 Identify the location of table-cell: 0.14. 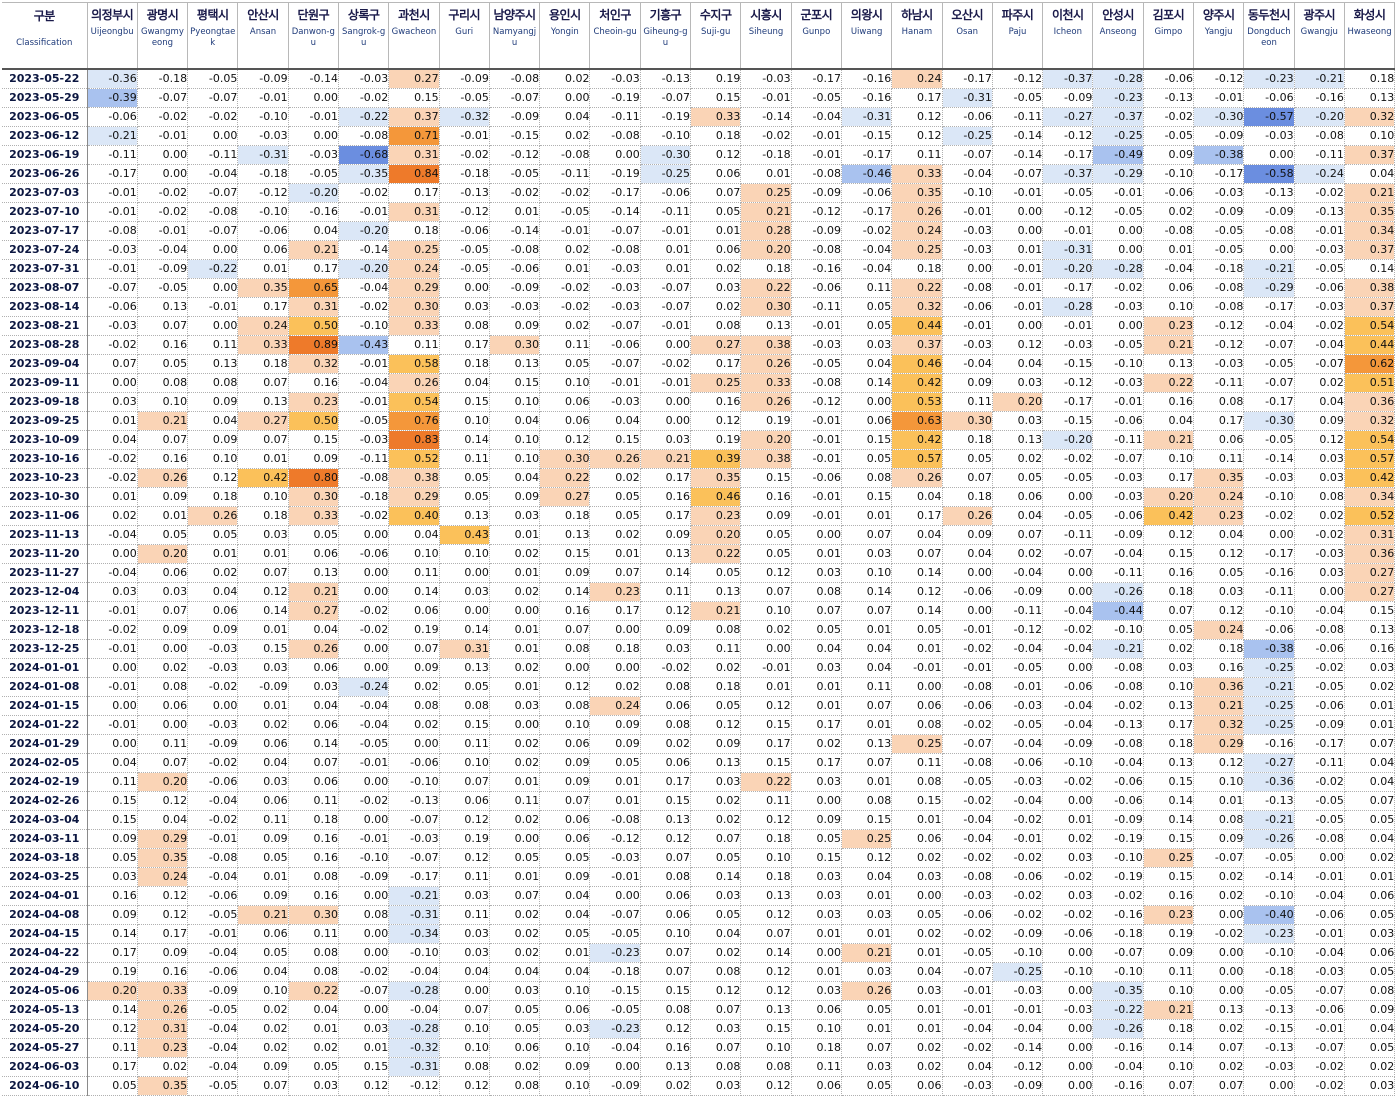
(112, 1010).